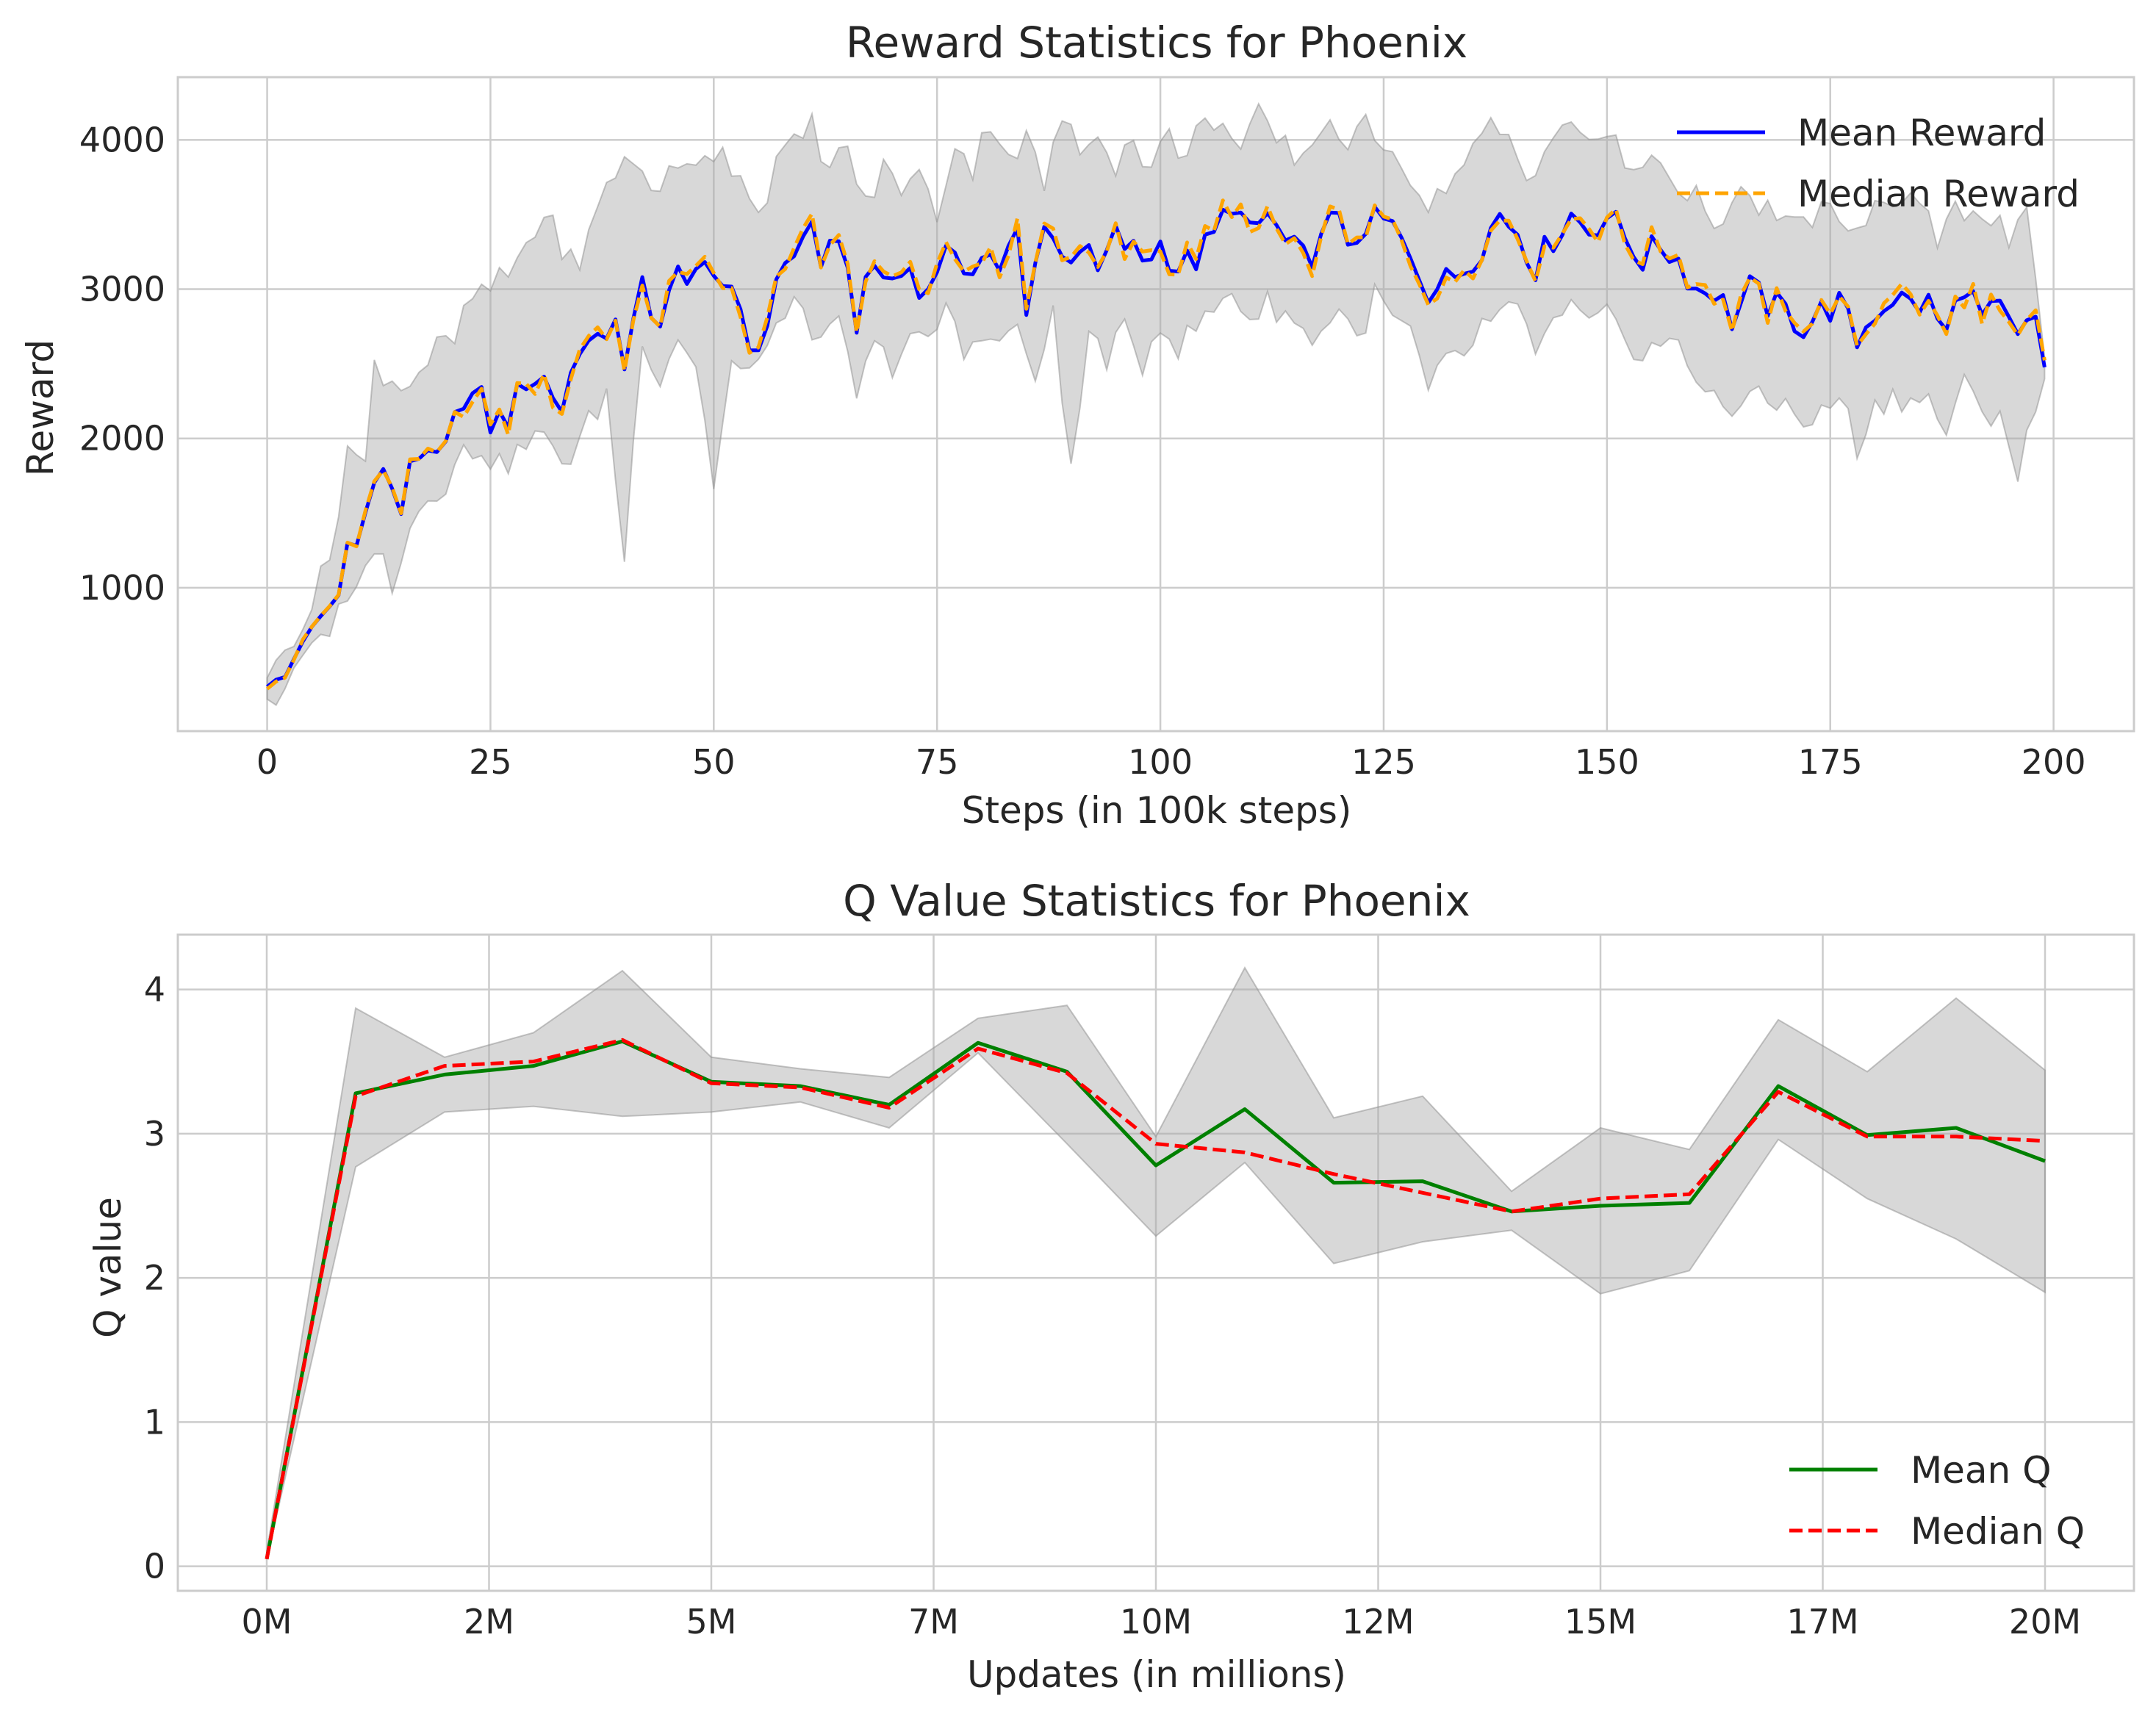 This screenshot has height=1715, width=2156. I want to click on x-tick-label: 2M, so click(489, 1622).